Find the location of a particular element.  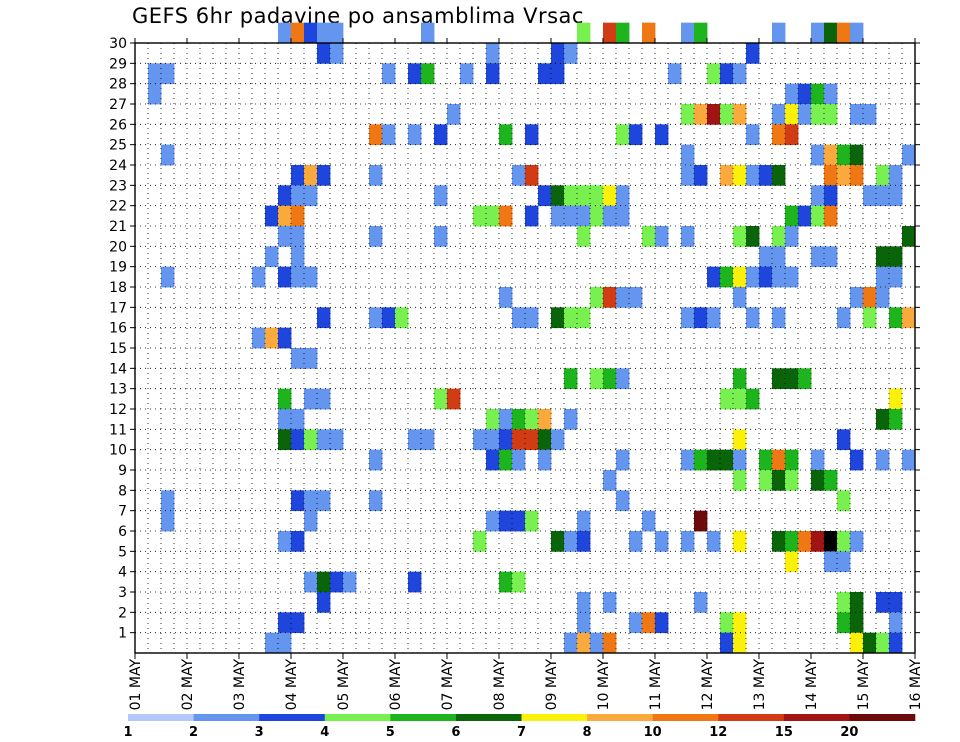

y-tick-label: 16 is located at coordinates (118, 329).